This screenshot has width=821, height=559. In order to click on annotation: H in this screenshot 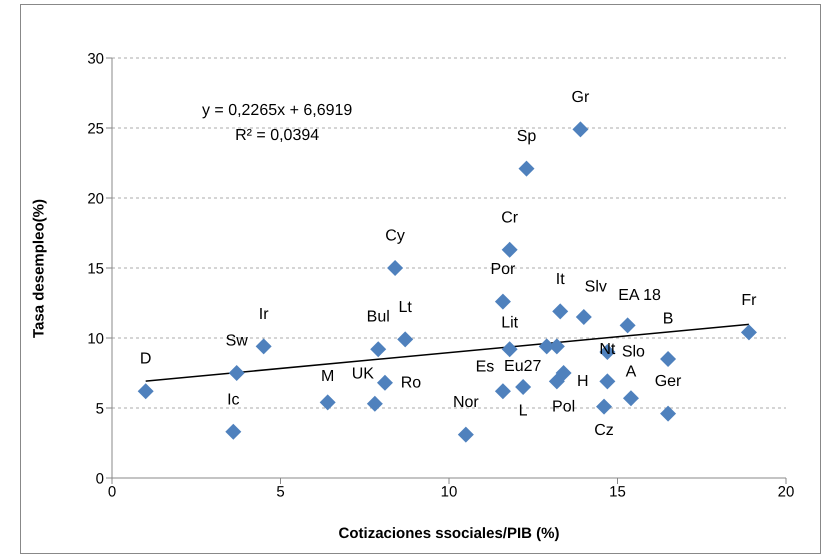, I will do `click(583, 381)`.